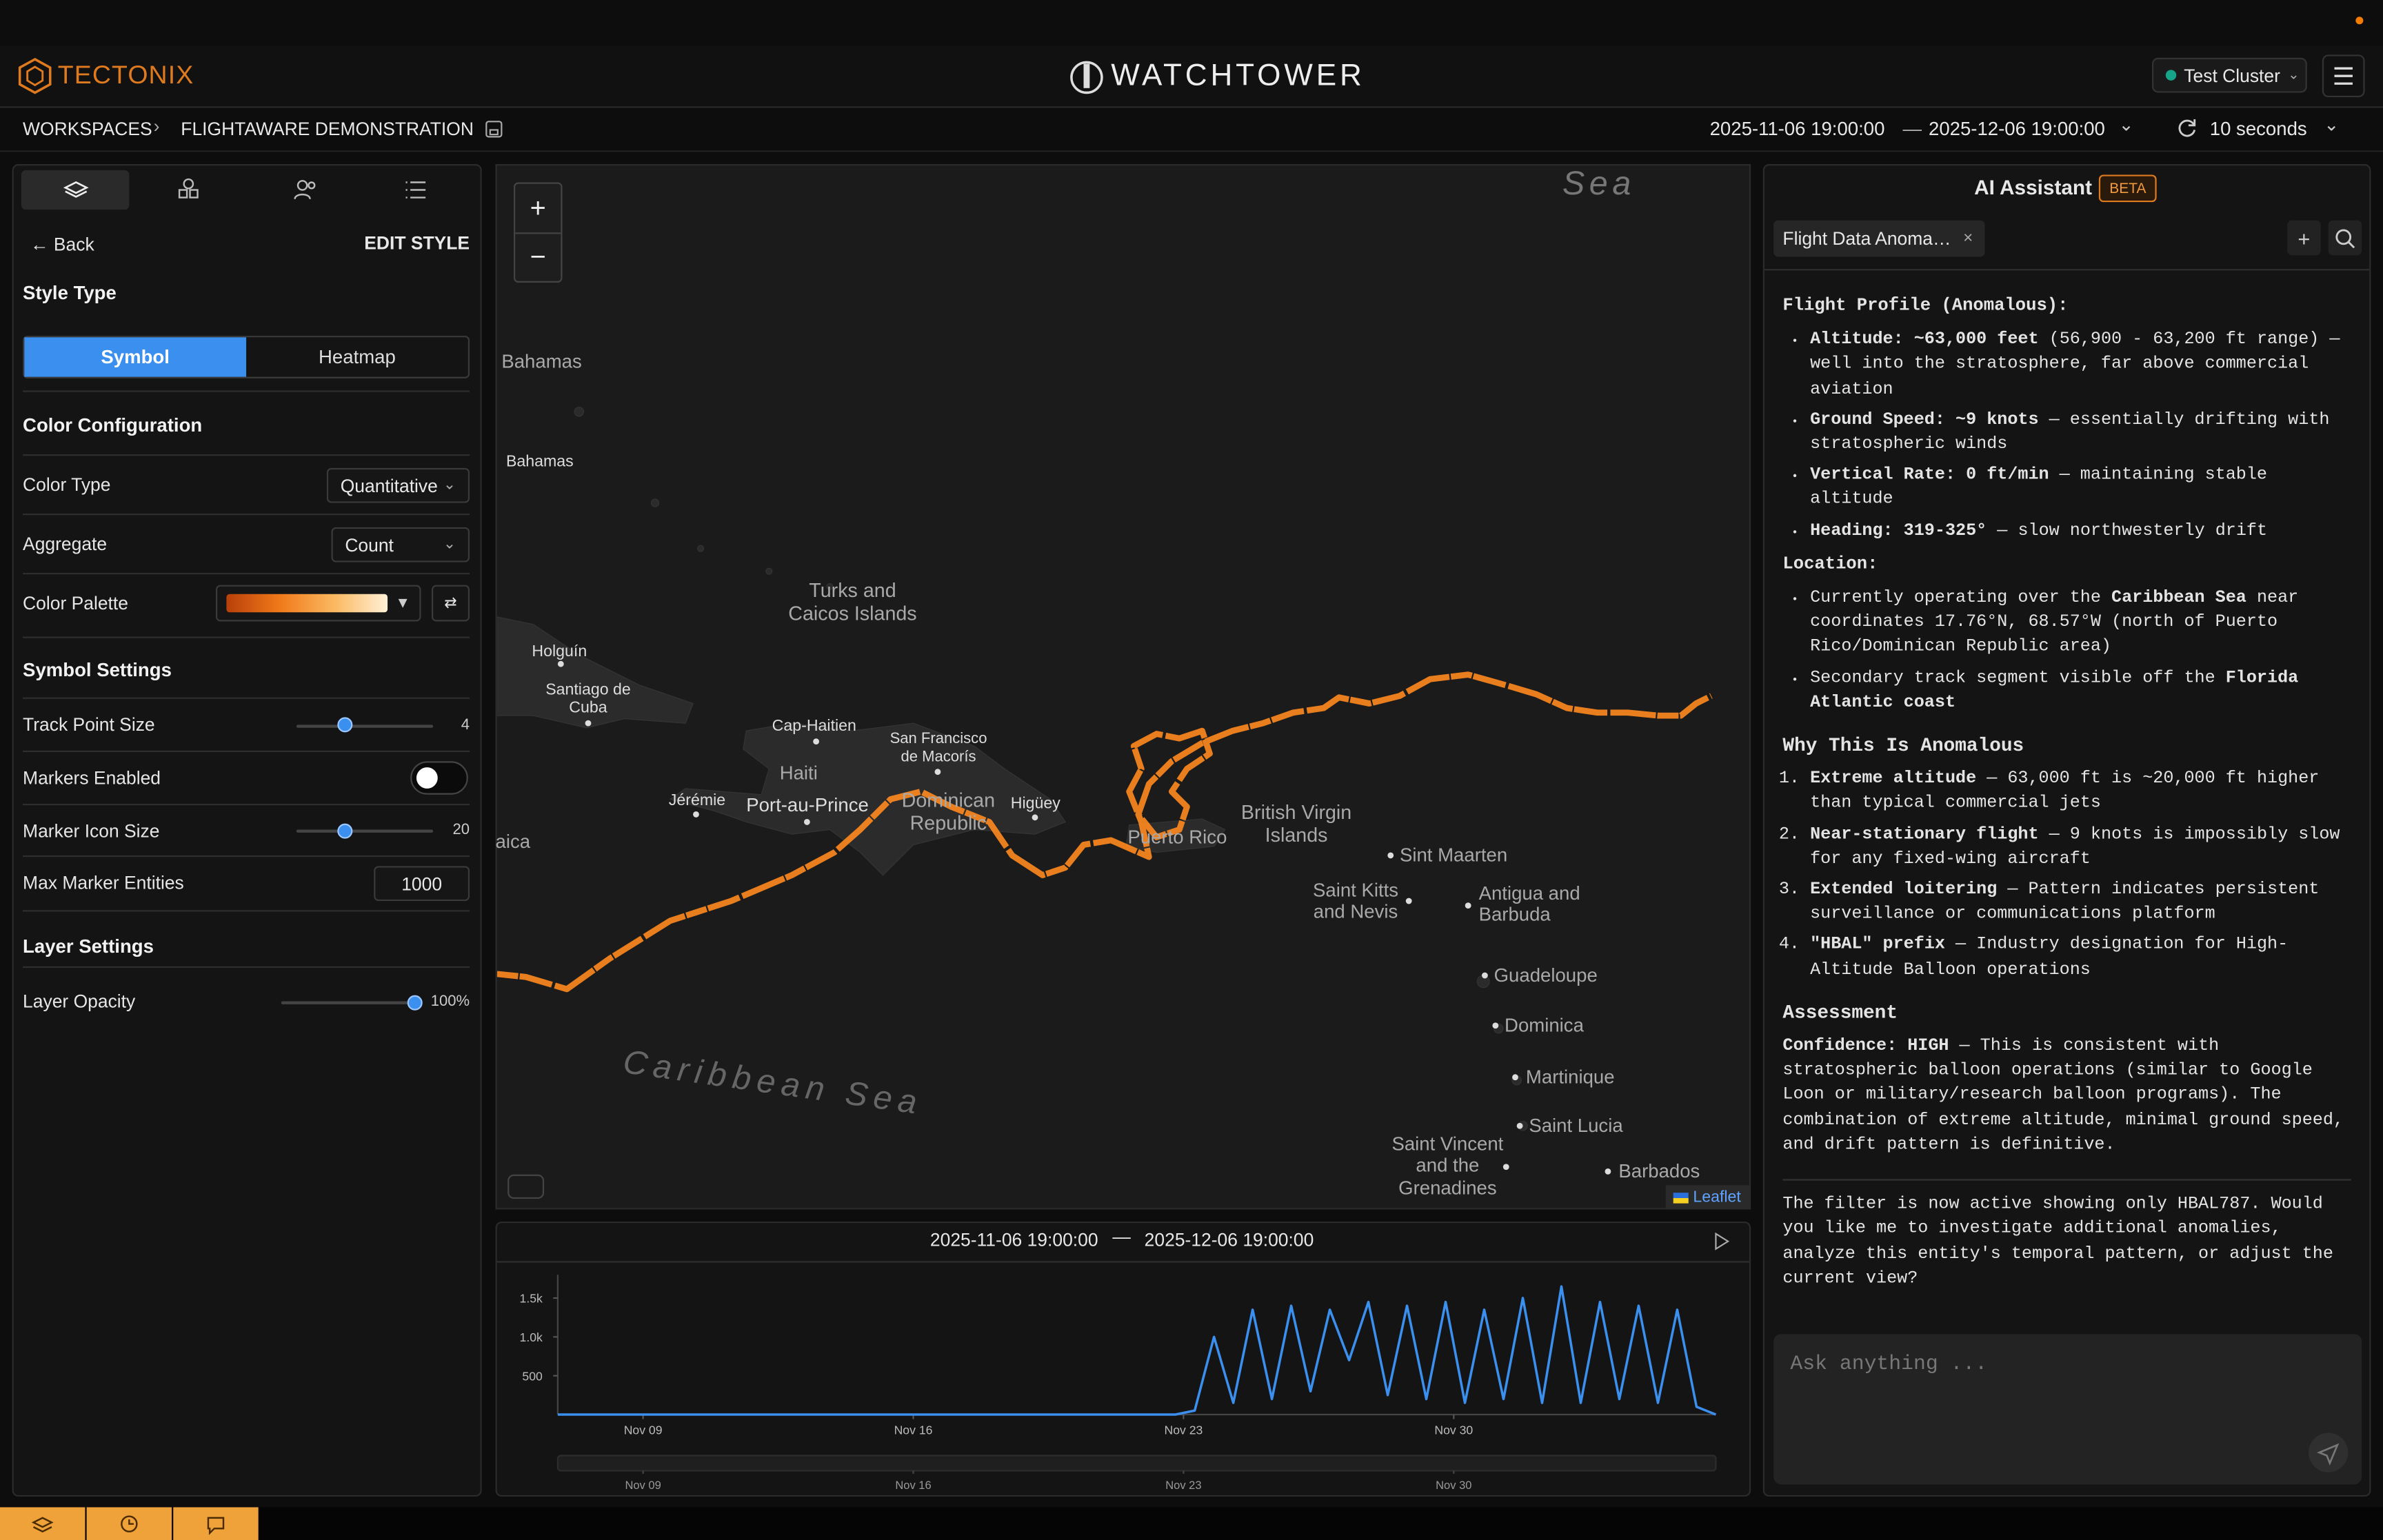 The image size is (2383, 1540). Describe the element at coordinates (1229, 1240) in the screenshot. I see `timeline-end: 2025-12-06 19:00:00` at that location.